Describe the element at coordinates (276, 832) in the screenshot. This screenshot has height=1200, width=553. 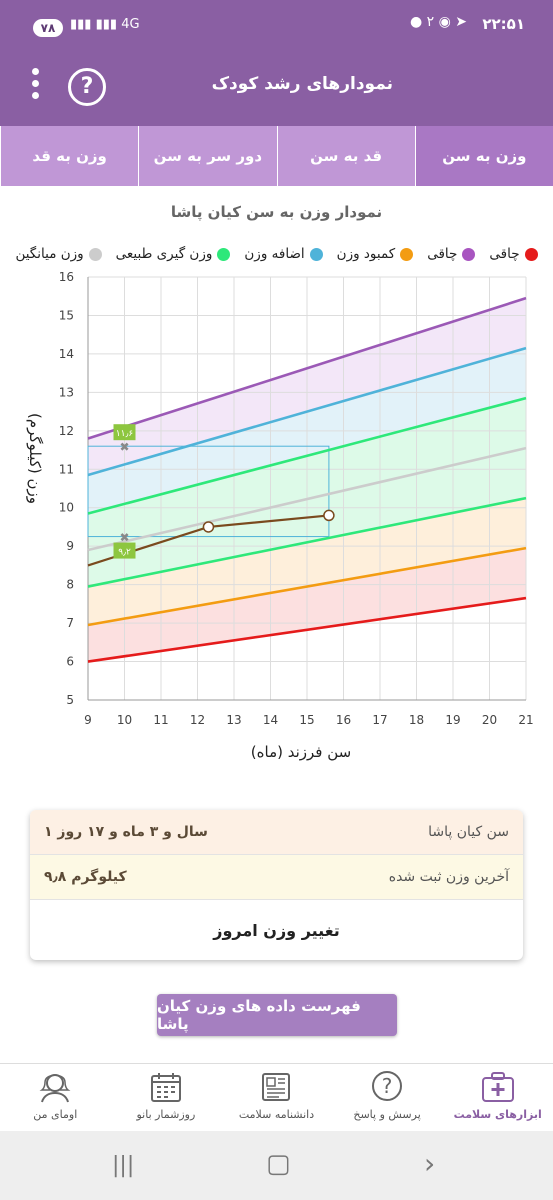
I see `age-row: سن کیان پاشا ۱ سال و ۳ ماه و ۱۷ روز` at that location.